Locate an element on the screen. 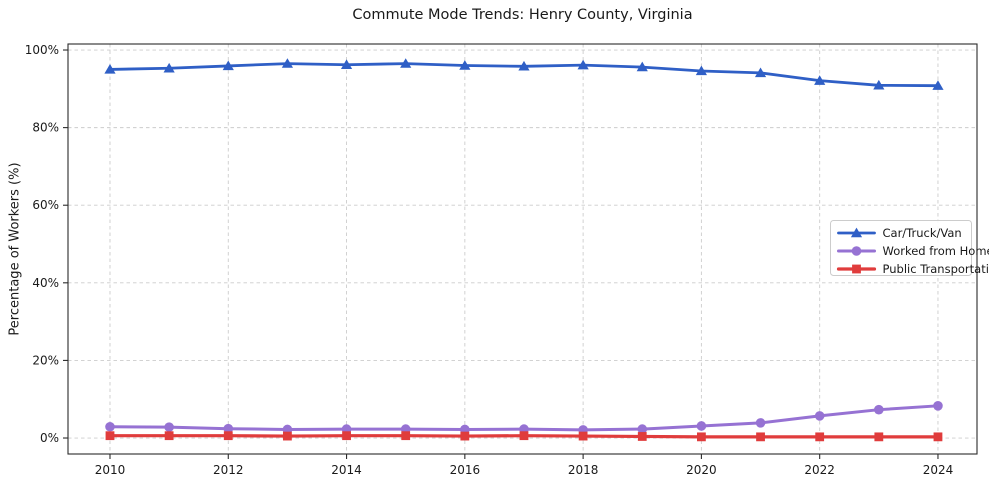 This screenshot has width=989, height=490. x-tick-label: 2016 is located at coordinates (465, 470).